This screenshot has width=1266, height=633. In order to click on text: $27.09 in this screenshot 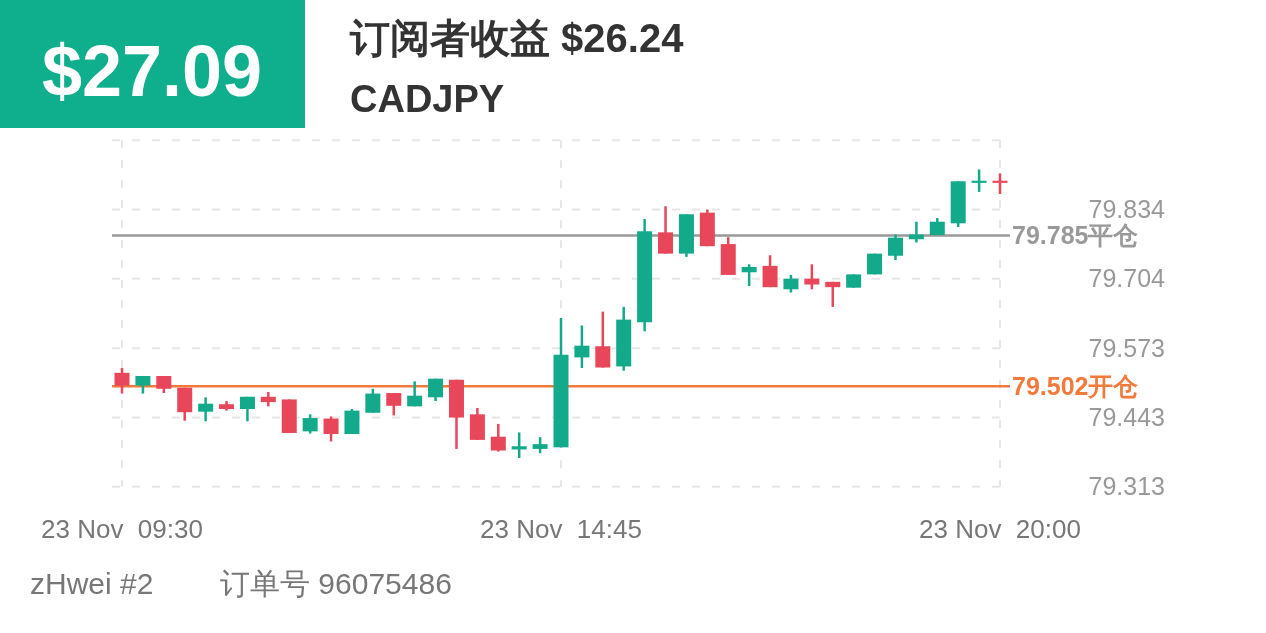, I will do `click(152, 71)`.